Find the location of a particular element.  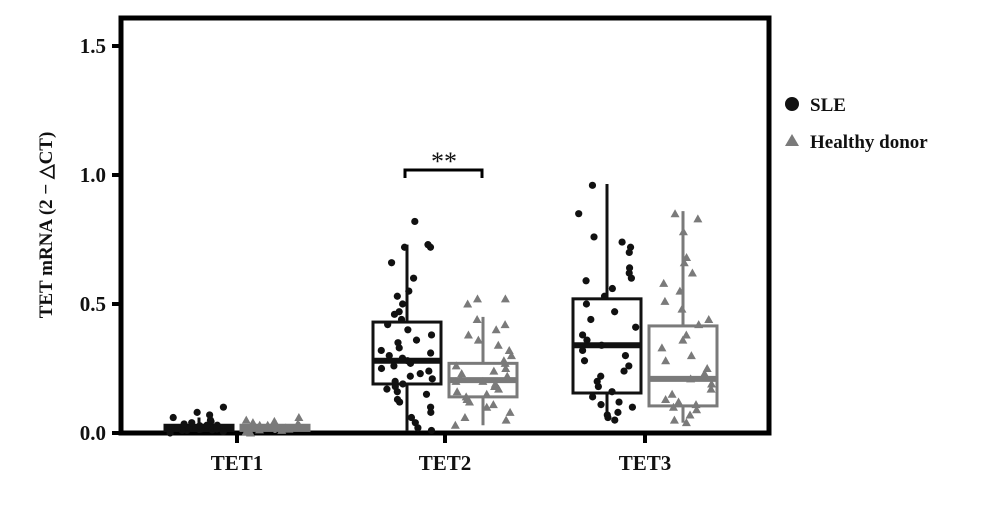

box-sle-tet1 is located at coordinates (199, 420).